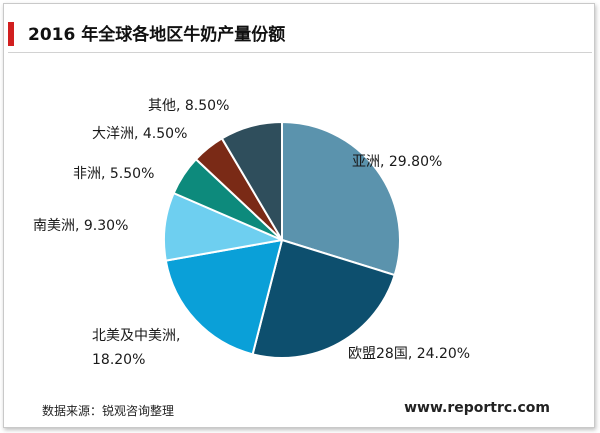  What do you see at coordinates (136, 348) in the screenshot?
I see `slice-label-3: 北美及中美洲, 18.20%` at bounding box center [136, 348].